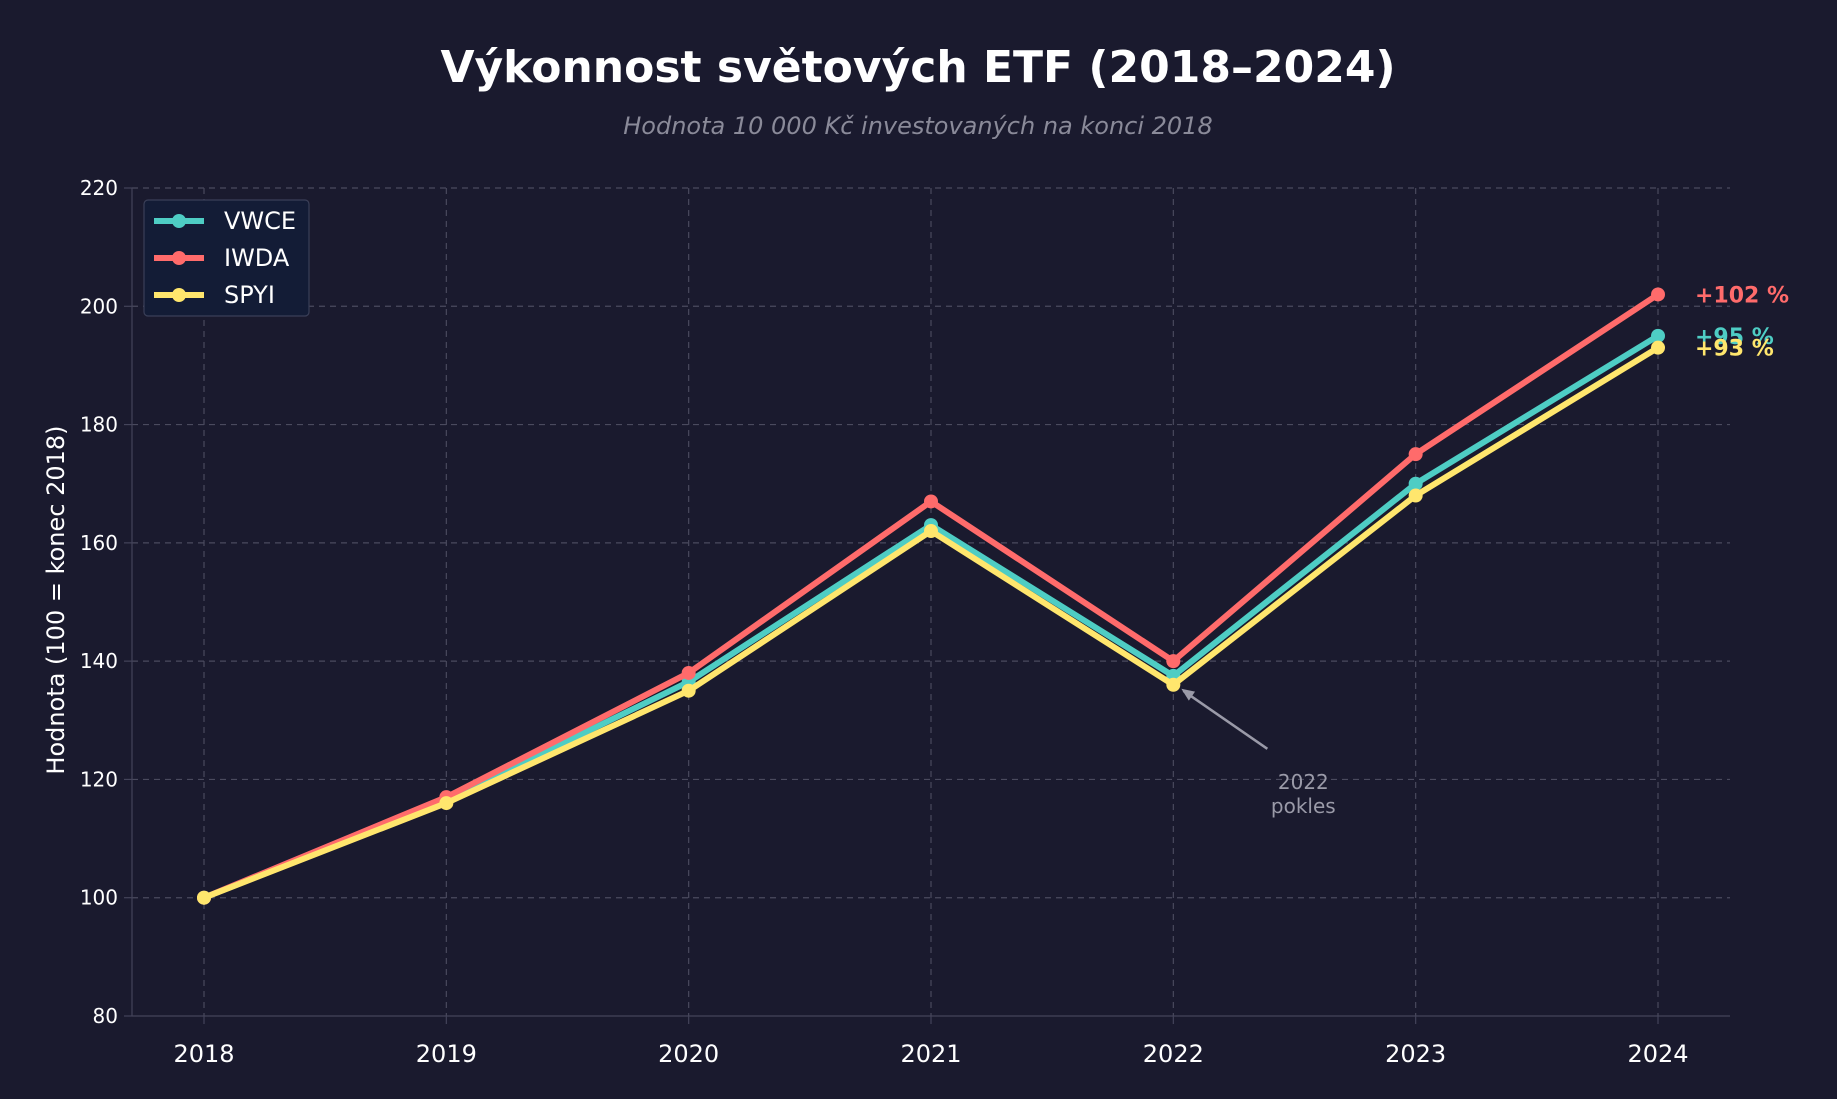 The image size is (1837, 1099). Describe the element at coordinates (1303, 806) in the screenshot. I see `annotation-text-line2: pokles` at that location.